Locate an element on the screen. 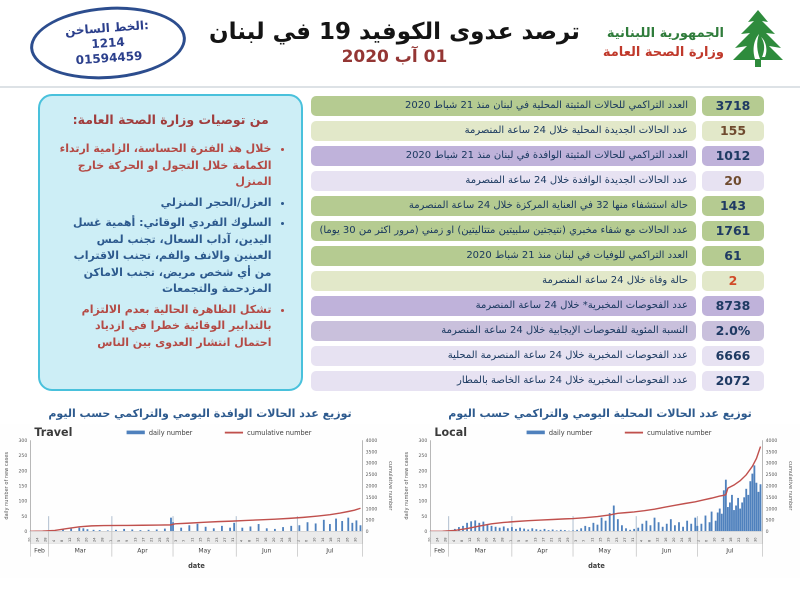 This screenshot has height=600, width=800. svg-text: 150 is located at coordinates (22, 486).